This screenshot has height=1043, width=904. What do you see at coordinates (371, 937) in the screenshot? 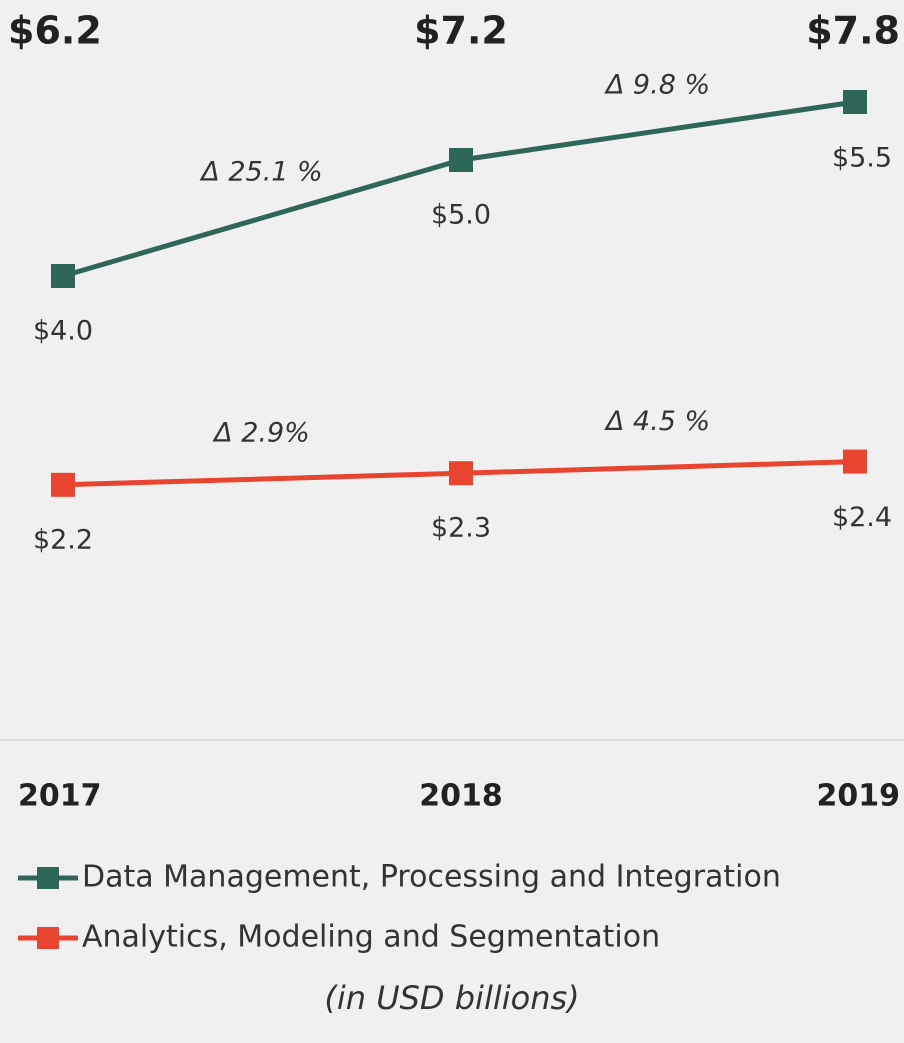
I see `legend-label: Analytics, Modeling and Segmentation` at bounding box center [371, 937].